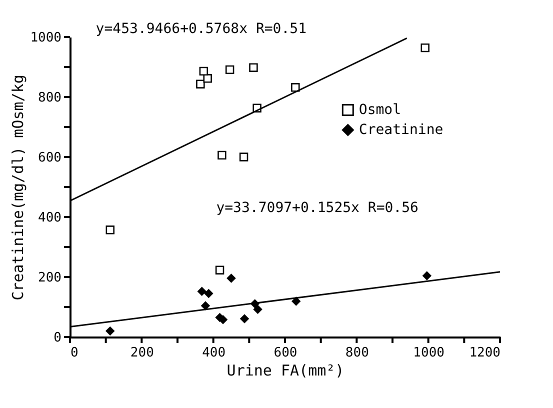 The image size is (553, 408). What do you see at coordinates (380, 110) in the screenshot?
I see `legend-label: Osmol` at bounding box center [380, 110].